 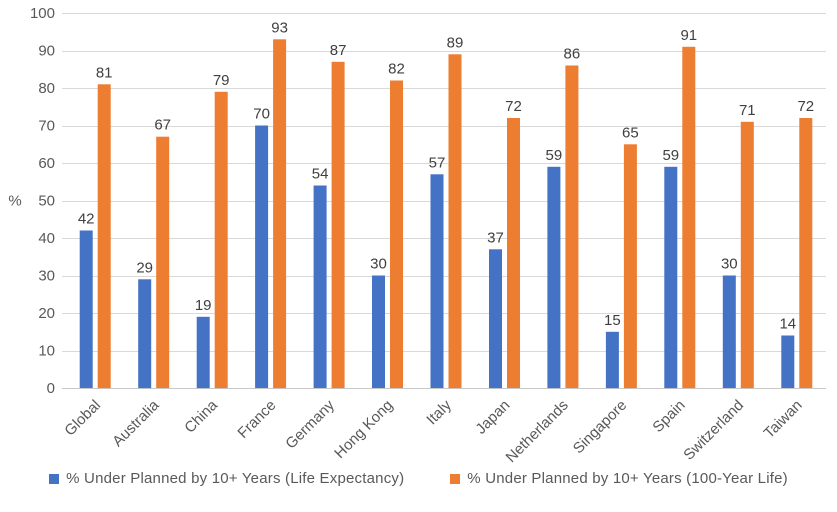 What do you see at coordinates (46, 351) in the screenshot?
I see `y-tick-label-10: 10` at bounding box center [46, 351].